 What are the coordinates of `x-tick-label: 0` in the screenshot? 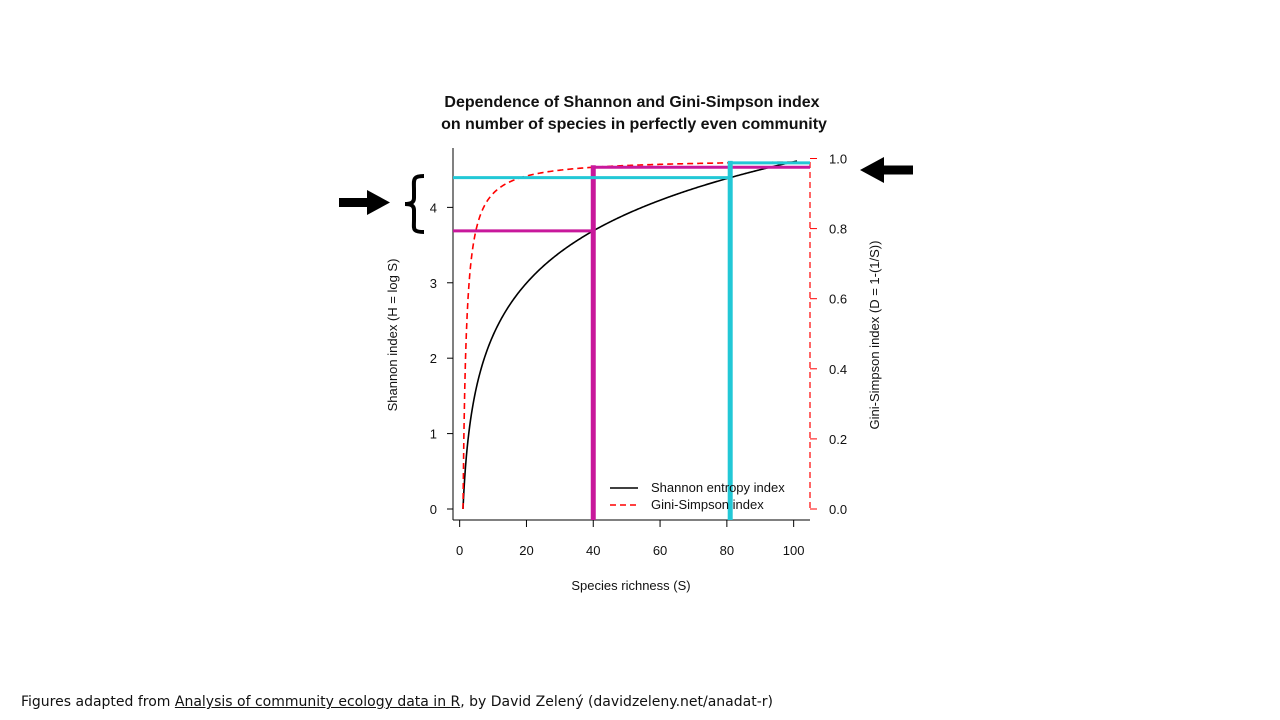 It's located at (459, 550).